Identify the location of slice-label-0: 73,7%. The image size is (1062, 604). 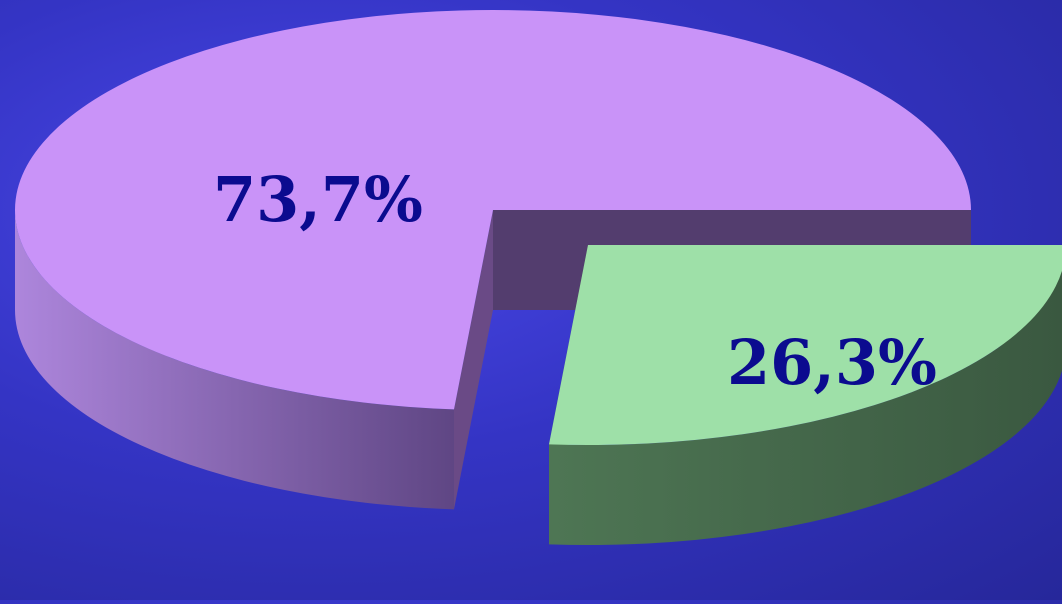
(318, 199).